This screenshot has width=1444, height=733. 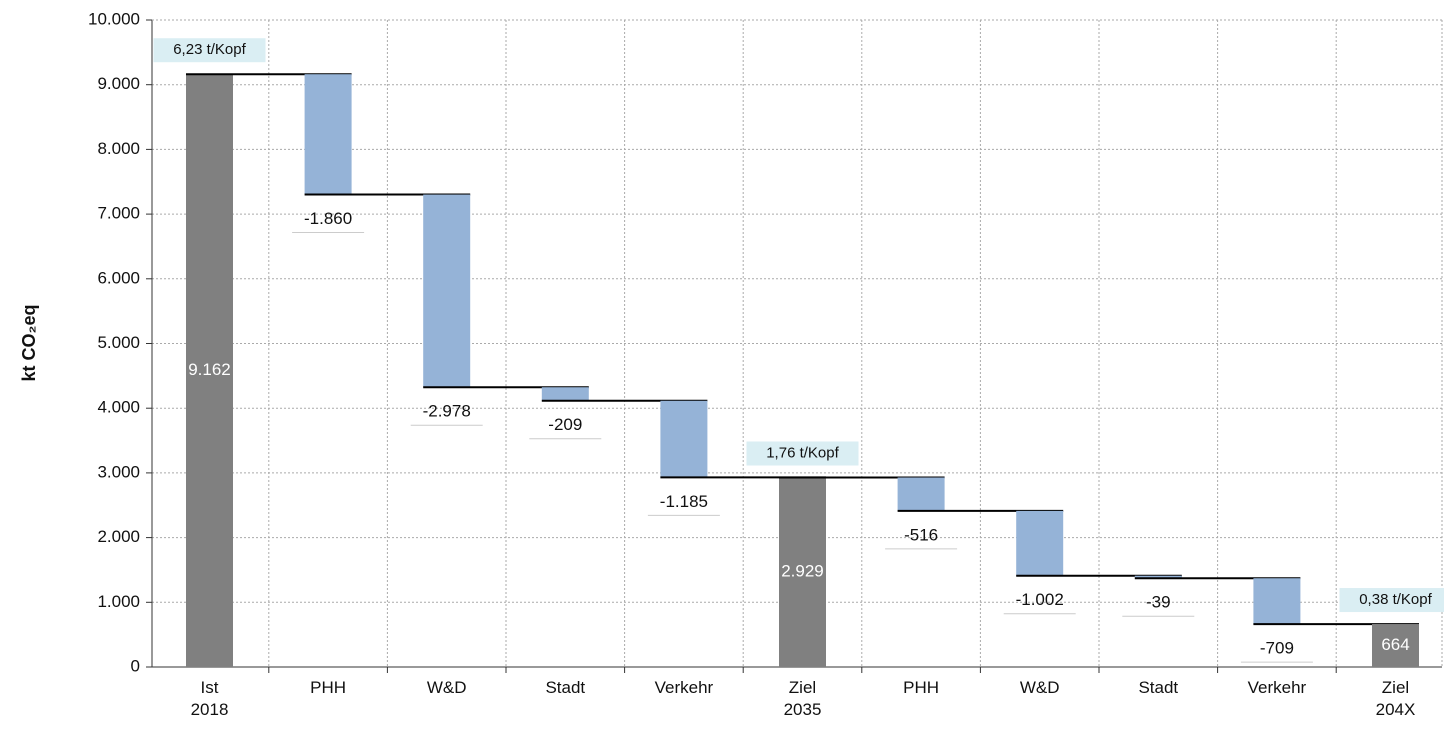 I want to click on x-tick-label: Ziel 2035, so click(x=802, y=698).